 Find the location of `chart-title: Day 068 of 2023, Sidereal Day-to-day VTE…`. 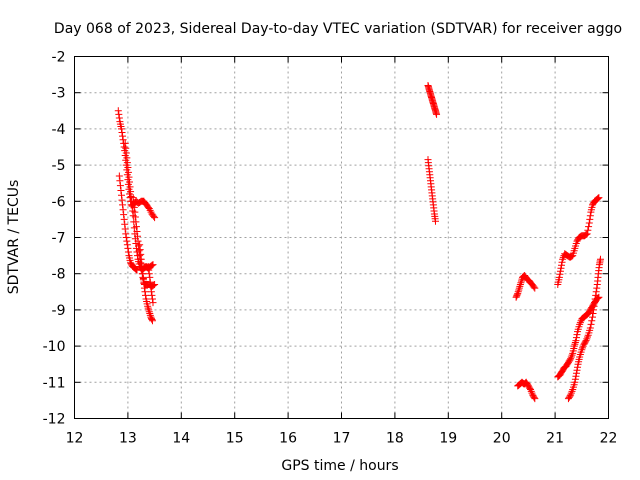

chart-title: Day 068 of 2023, Sidereal Day-to-day VTE… is located at coordinates (338, 29).